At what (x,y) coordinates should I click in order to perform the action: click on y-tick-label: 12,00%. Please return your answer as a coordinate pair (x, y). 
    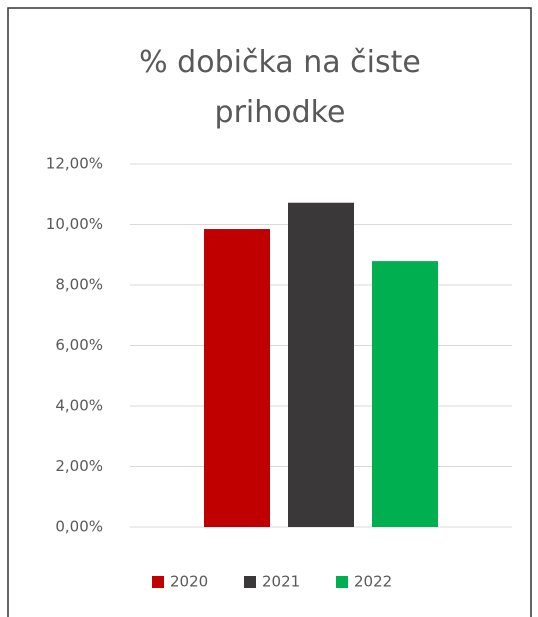
    Looking at the image, I should click on (74, 164).